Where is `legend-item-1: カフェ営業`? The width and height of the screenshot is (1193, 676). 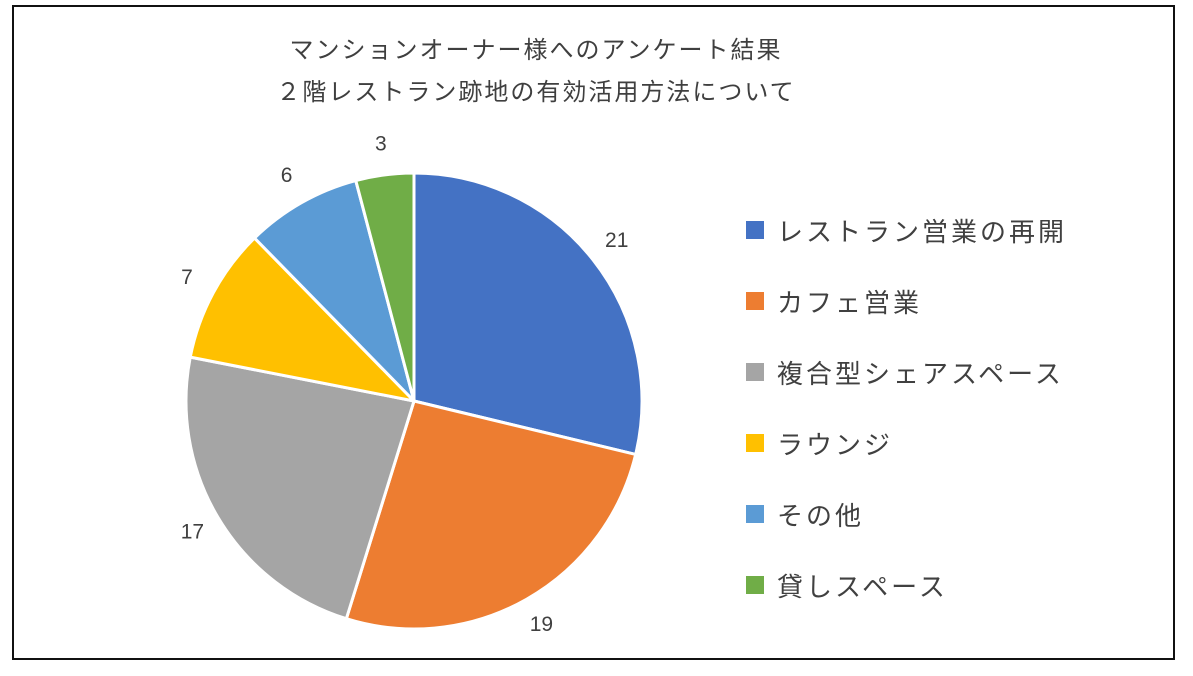 legend-item-1: カフェ営業 is located at coordinates (906, 301).